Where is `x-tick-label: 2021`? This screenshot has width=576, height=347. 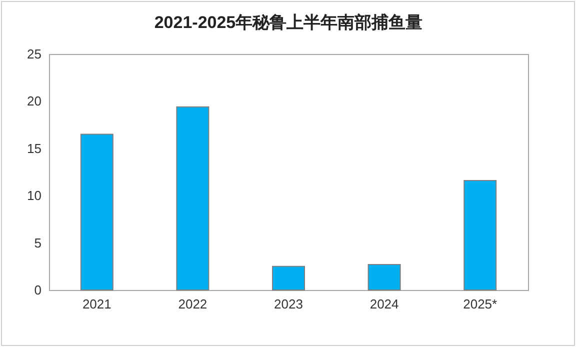
x-tick-label: 2021 is located at coordinates (97, 304).